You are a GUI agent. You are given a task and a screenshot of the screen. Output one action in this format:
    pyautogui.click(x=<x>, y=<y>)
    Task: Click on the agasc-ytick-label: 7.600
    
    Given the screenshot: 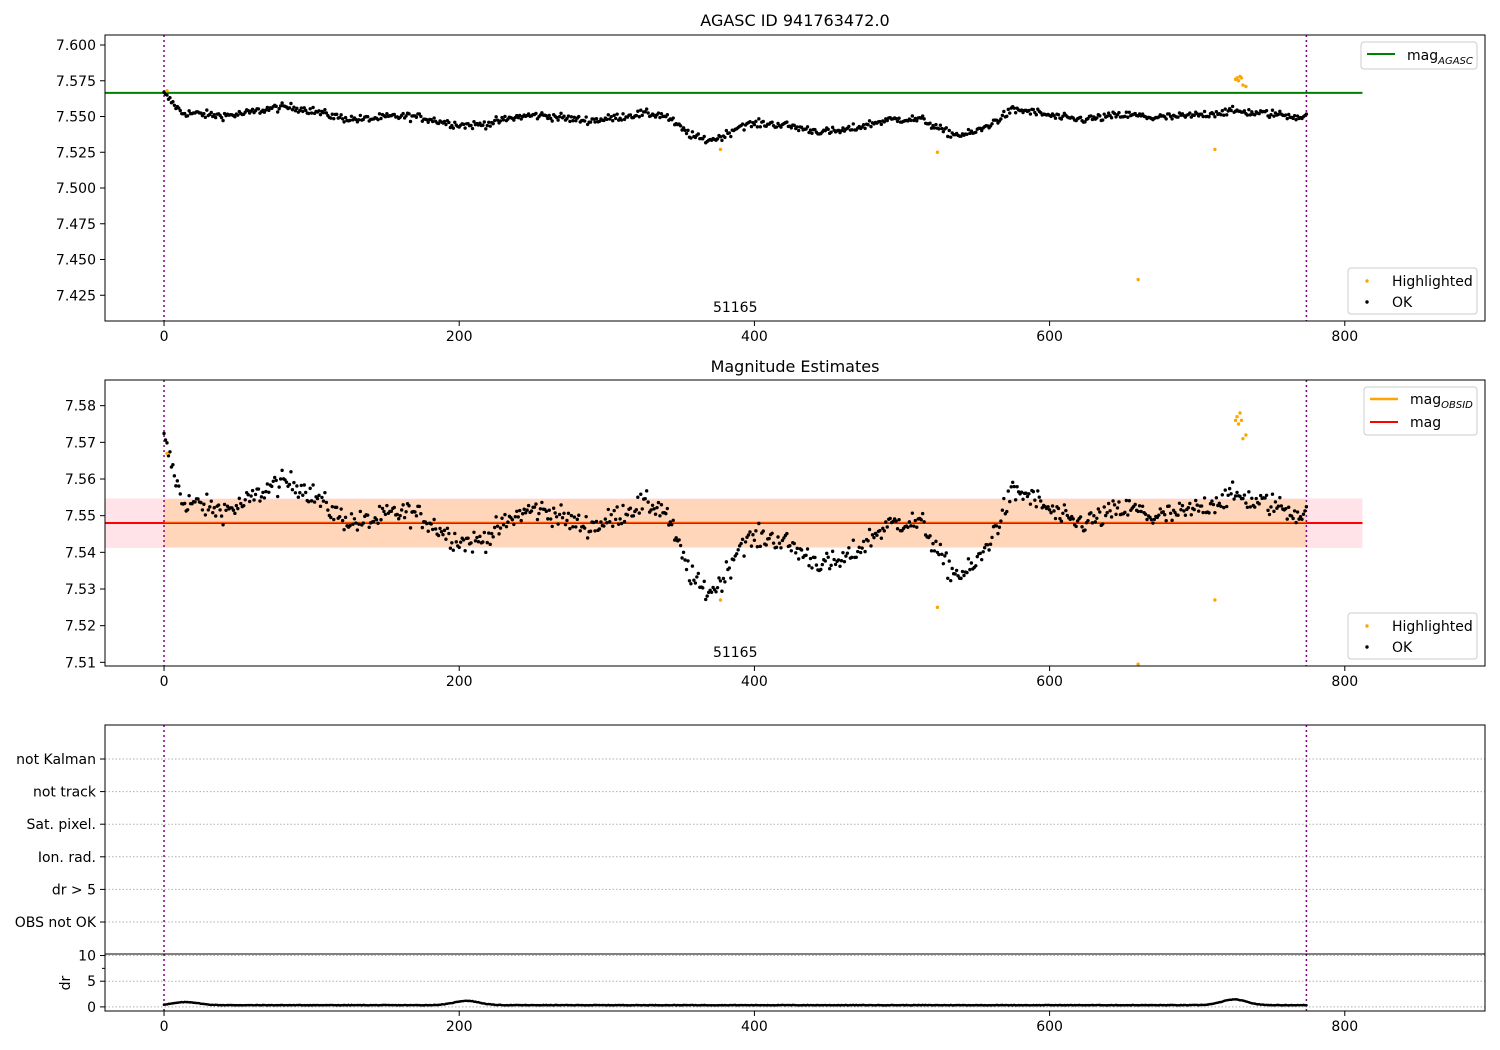 What is the action you would take?
    pyautogui.click(x=76, y=46)
    